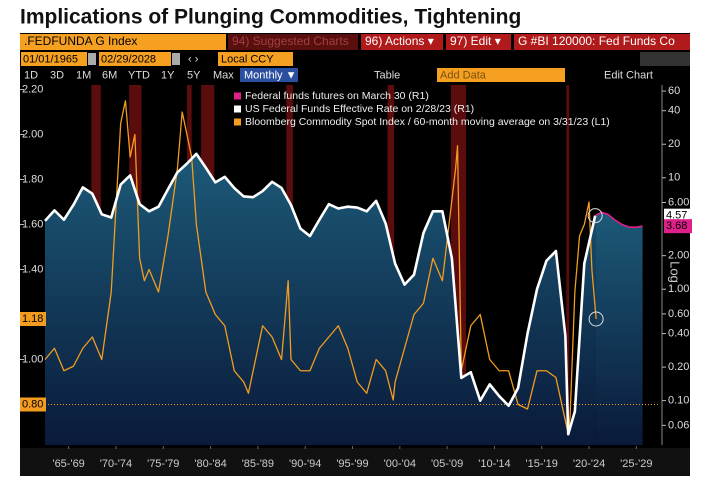  I want to click on frequency: Monthly ▼, so click(270, 75).